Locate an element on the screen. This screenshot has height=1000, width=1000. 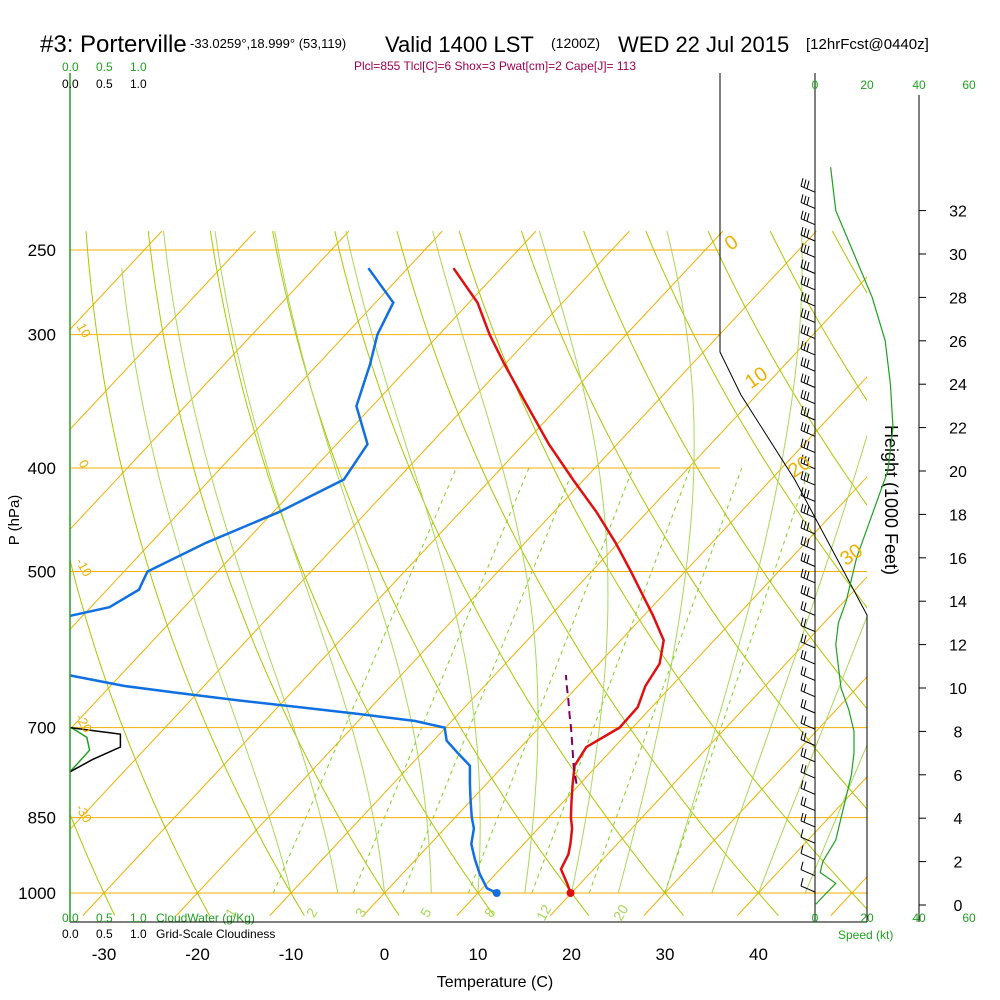
parcel-profile is located at coordinates (571, 729).